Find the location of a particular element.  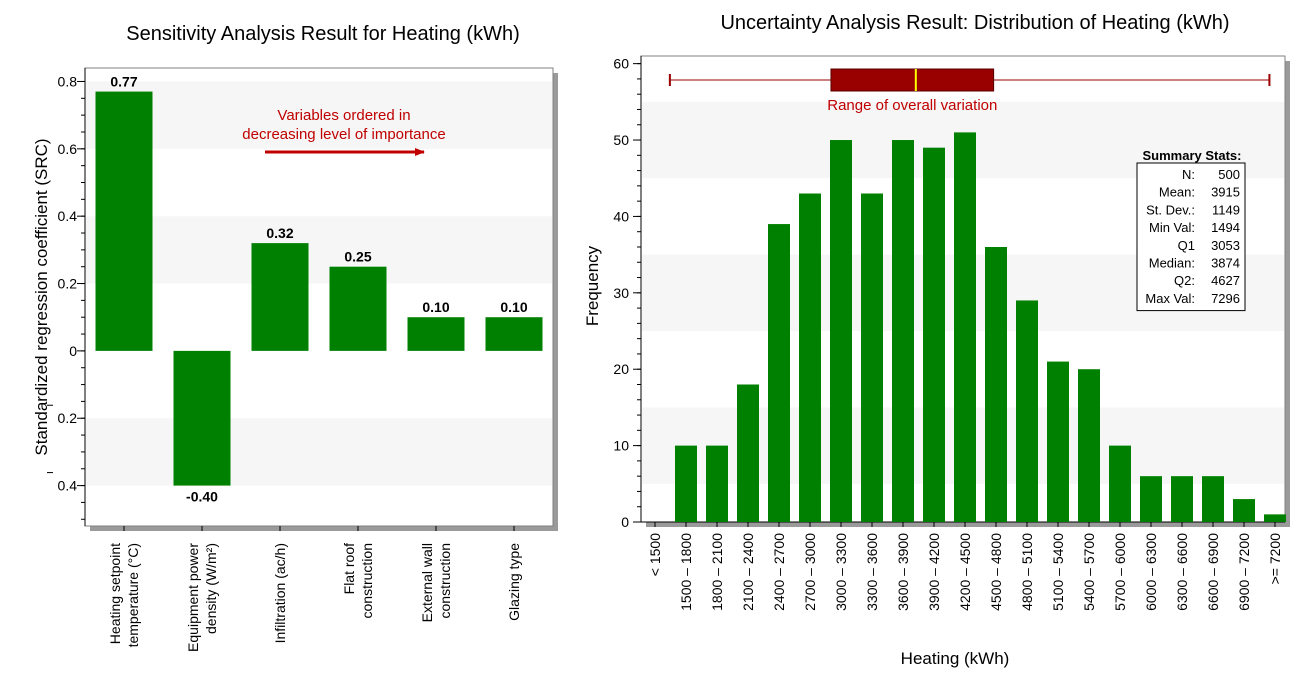

bin-label: 3300 – 3600 is located at coordinates (872, 572).